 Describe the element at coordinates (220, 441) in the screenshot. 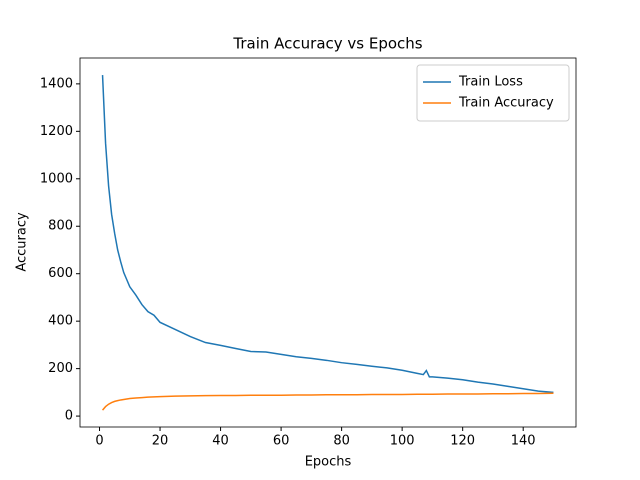

I see `x-tick-label: 40` at that location.